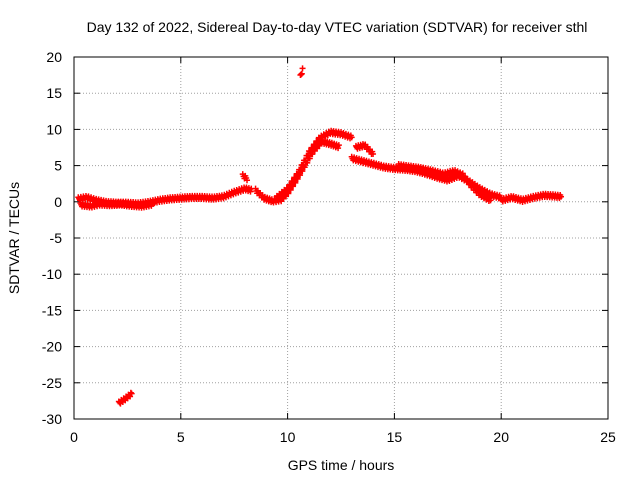 This screenshot has height=480, width=640. What do you see at coordinates (52, 383) in the screenshot?
I see `y-tick-label: -25` at bounding box center [52, 383].